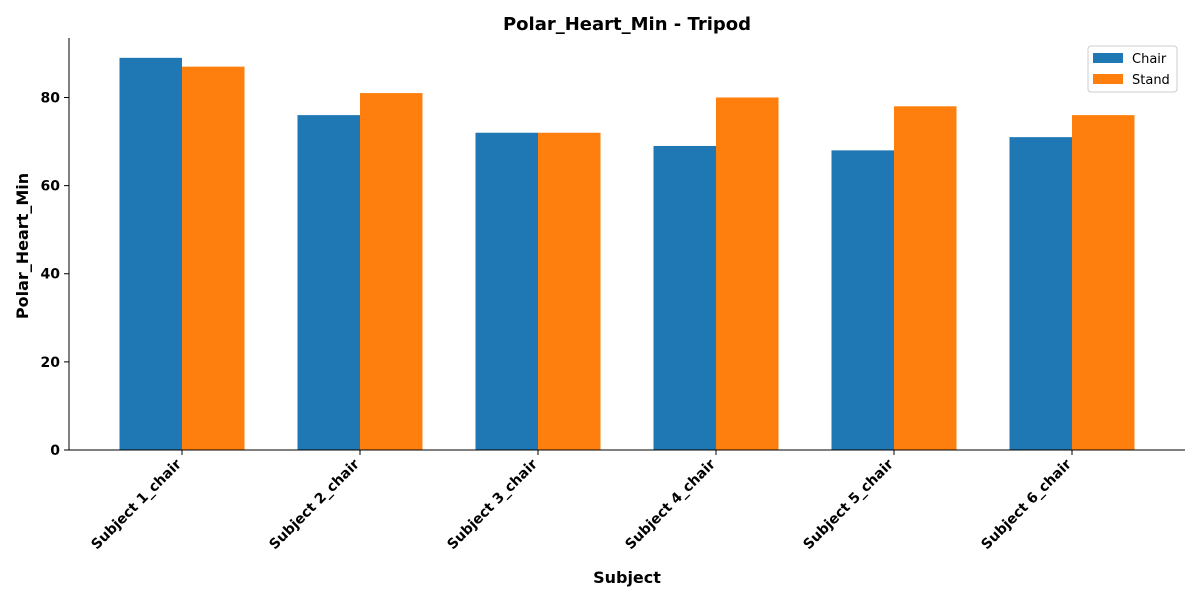  I want to click on y-axis-label: Polar_Heart_Min, so click(22, 246).